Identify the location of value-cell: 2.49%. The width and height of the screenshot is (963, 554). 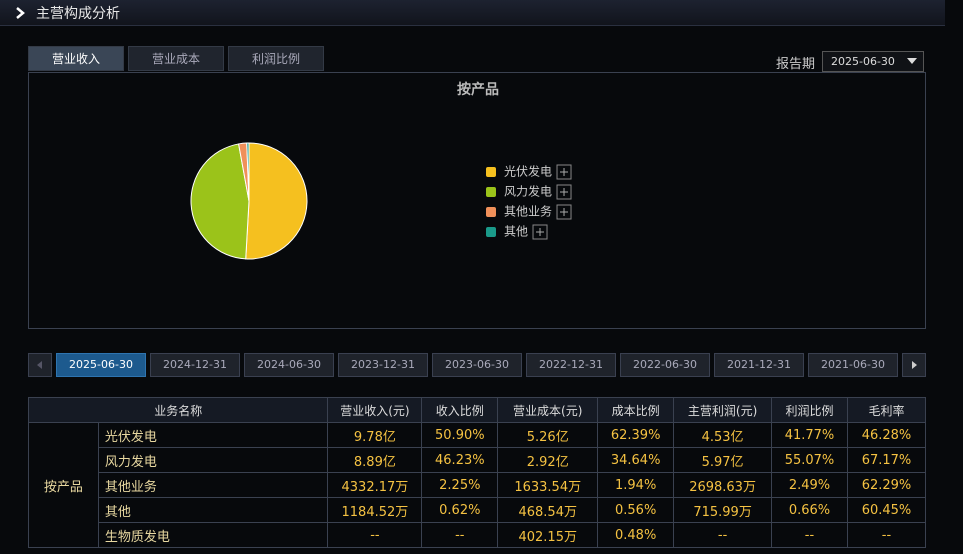
(809, 485).